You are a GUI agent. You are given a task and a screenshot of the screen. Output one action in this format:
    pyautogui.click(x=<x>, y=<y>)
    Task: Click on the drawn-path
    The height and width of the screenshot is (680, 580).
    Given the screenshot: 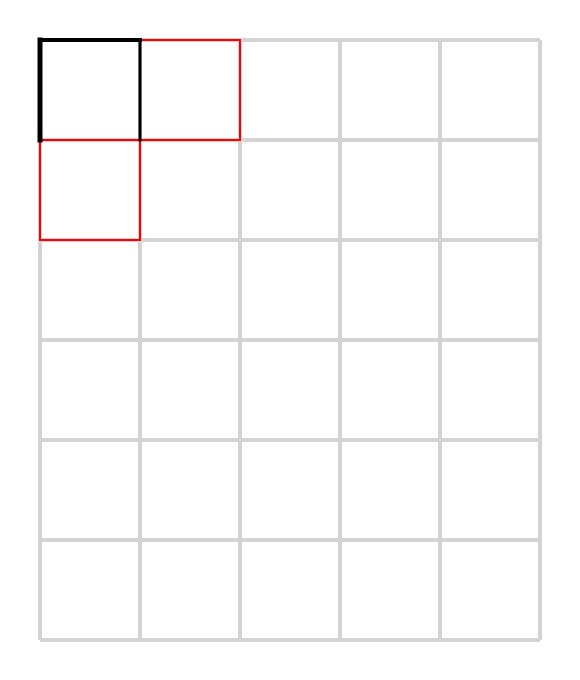 What is the action you would take?
    pyautogui.click(x=89, y=90)
    